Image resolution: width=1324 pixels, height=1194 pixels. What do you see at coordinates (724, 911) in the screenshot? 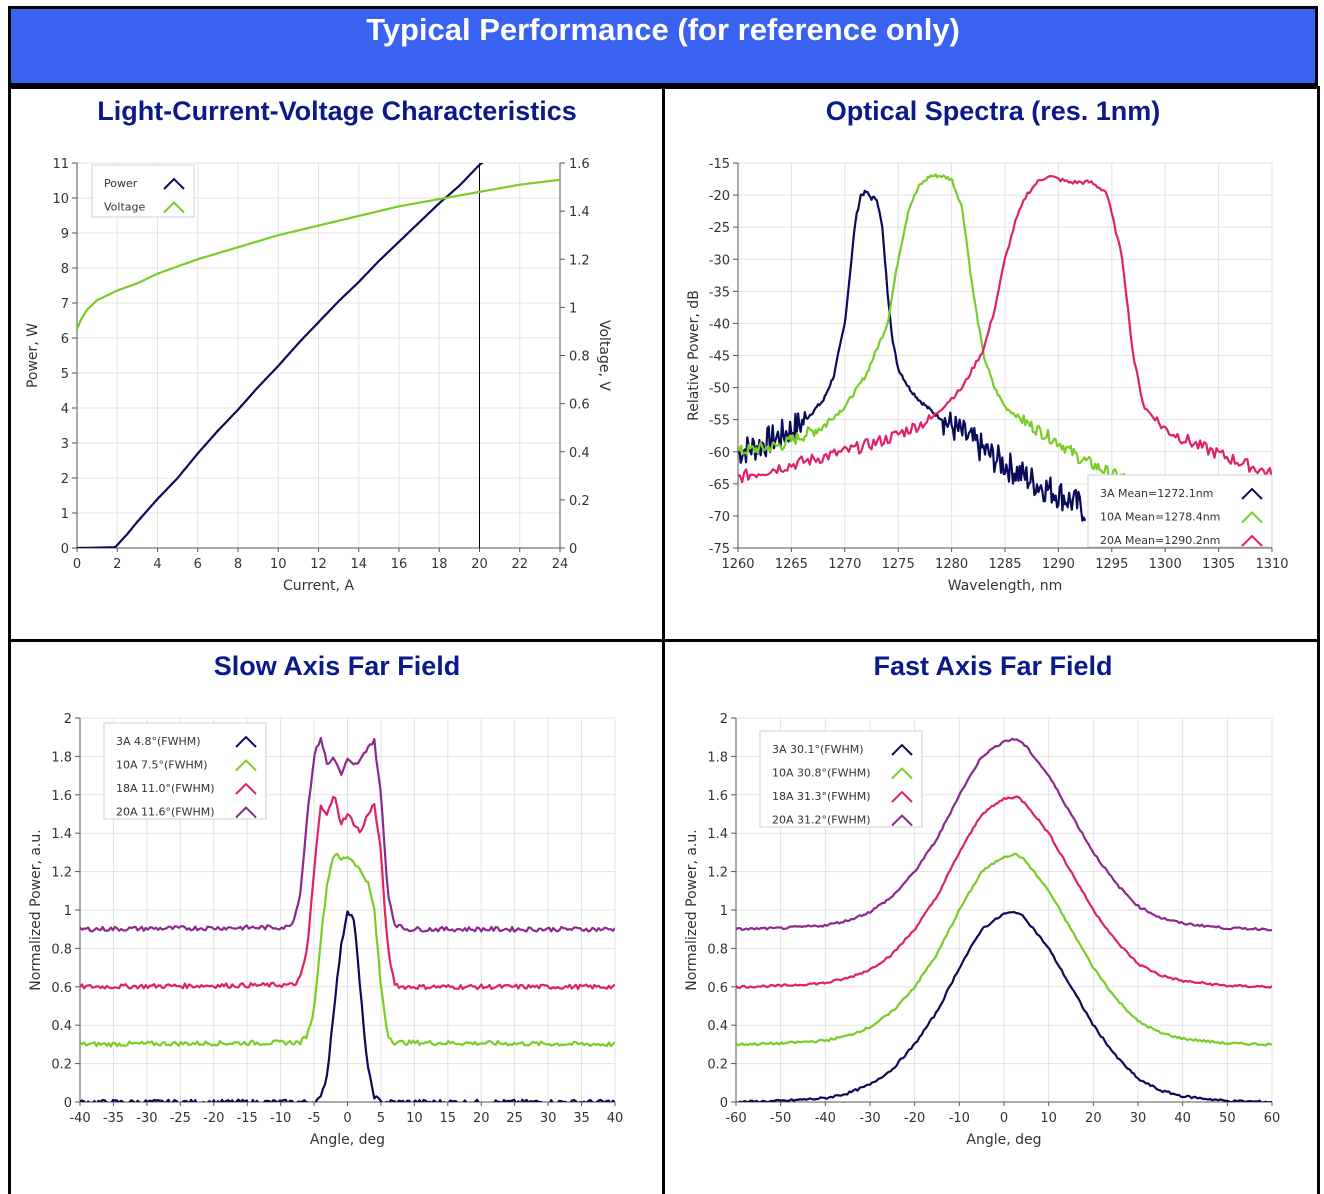
I see `fast-ytick-label: 1` at bounding box center [724, 911].